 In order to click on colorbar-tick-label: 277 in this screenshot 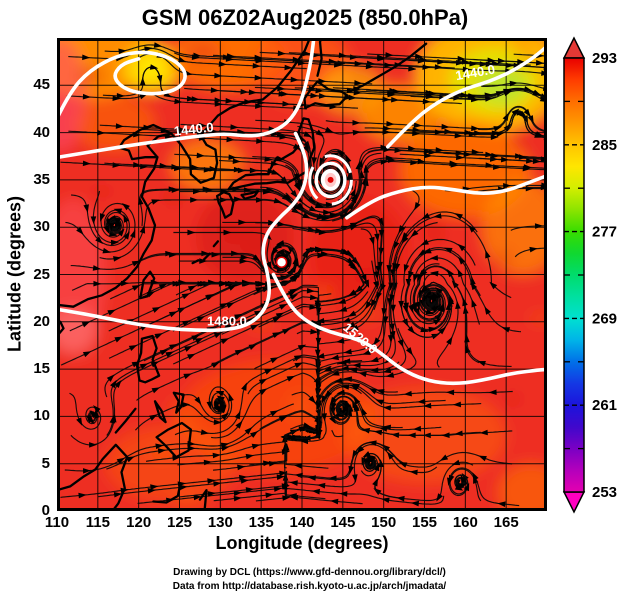, I will do `click(604, 232)`.